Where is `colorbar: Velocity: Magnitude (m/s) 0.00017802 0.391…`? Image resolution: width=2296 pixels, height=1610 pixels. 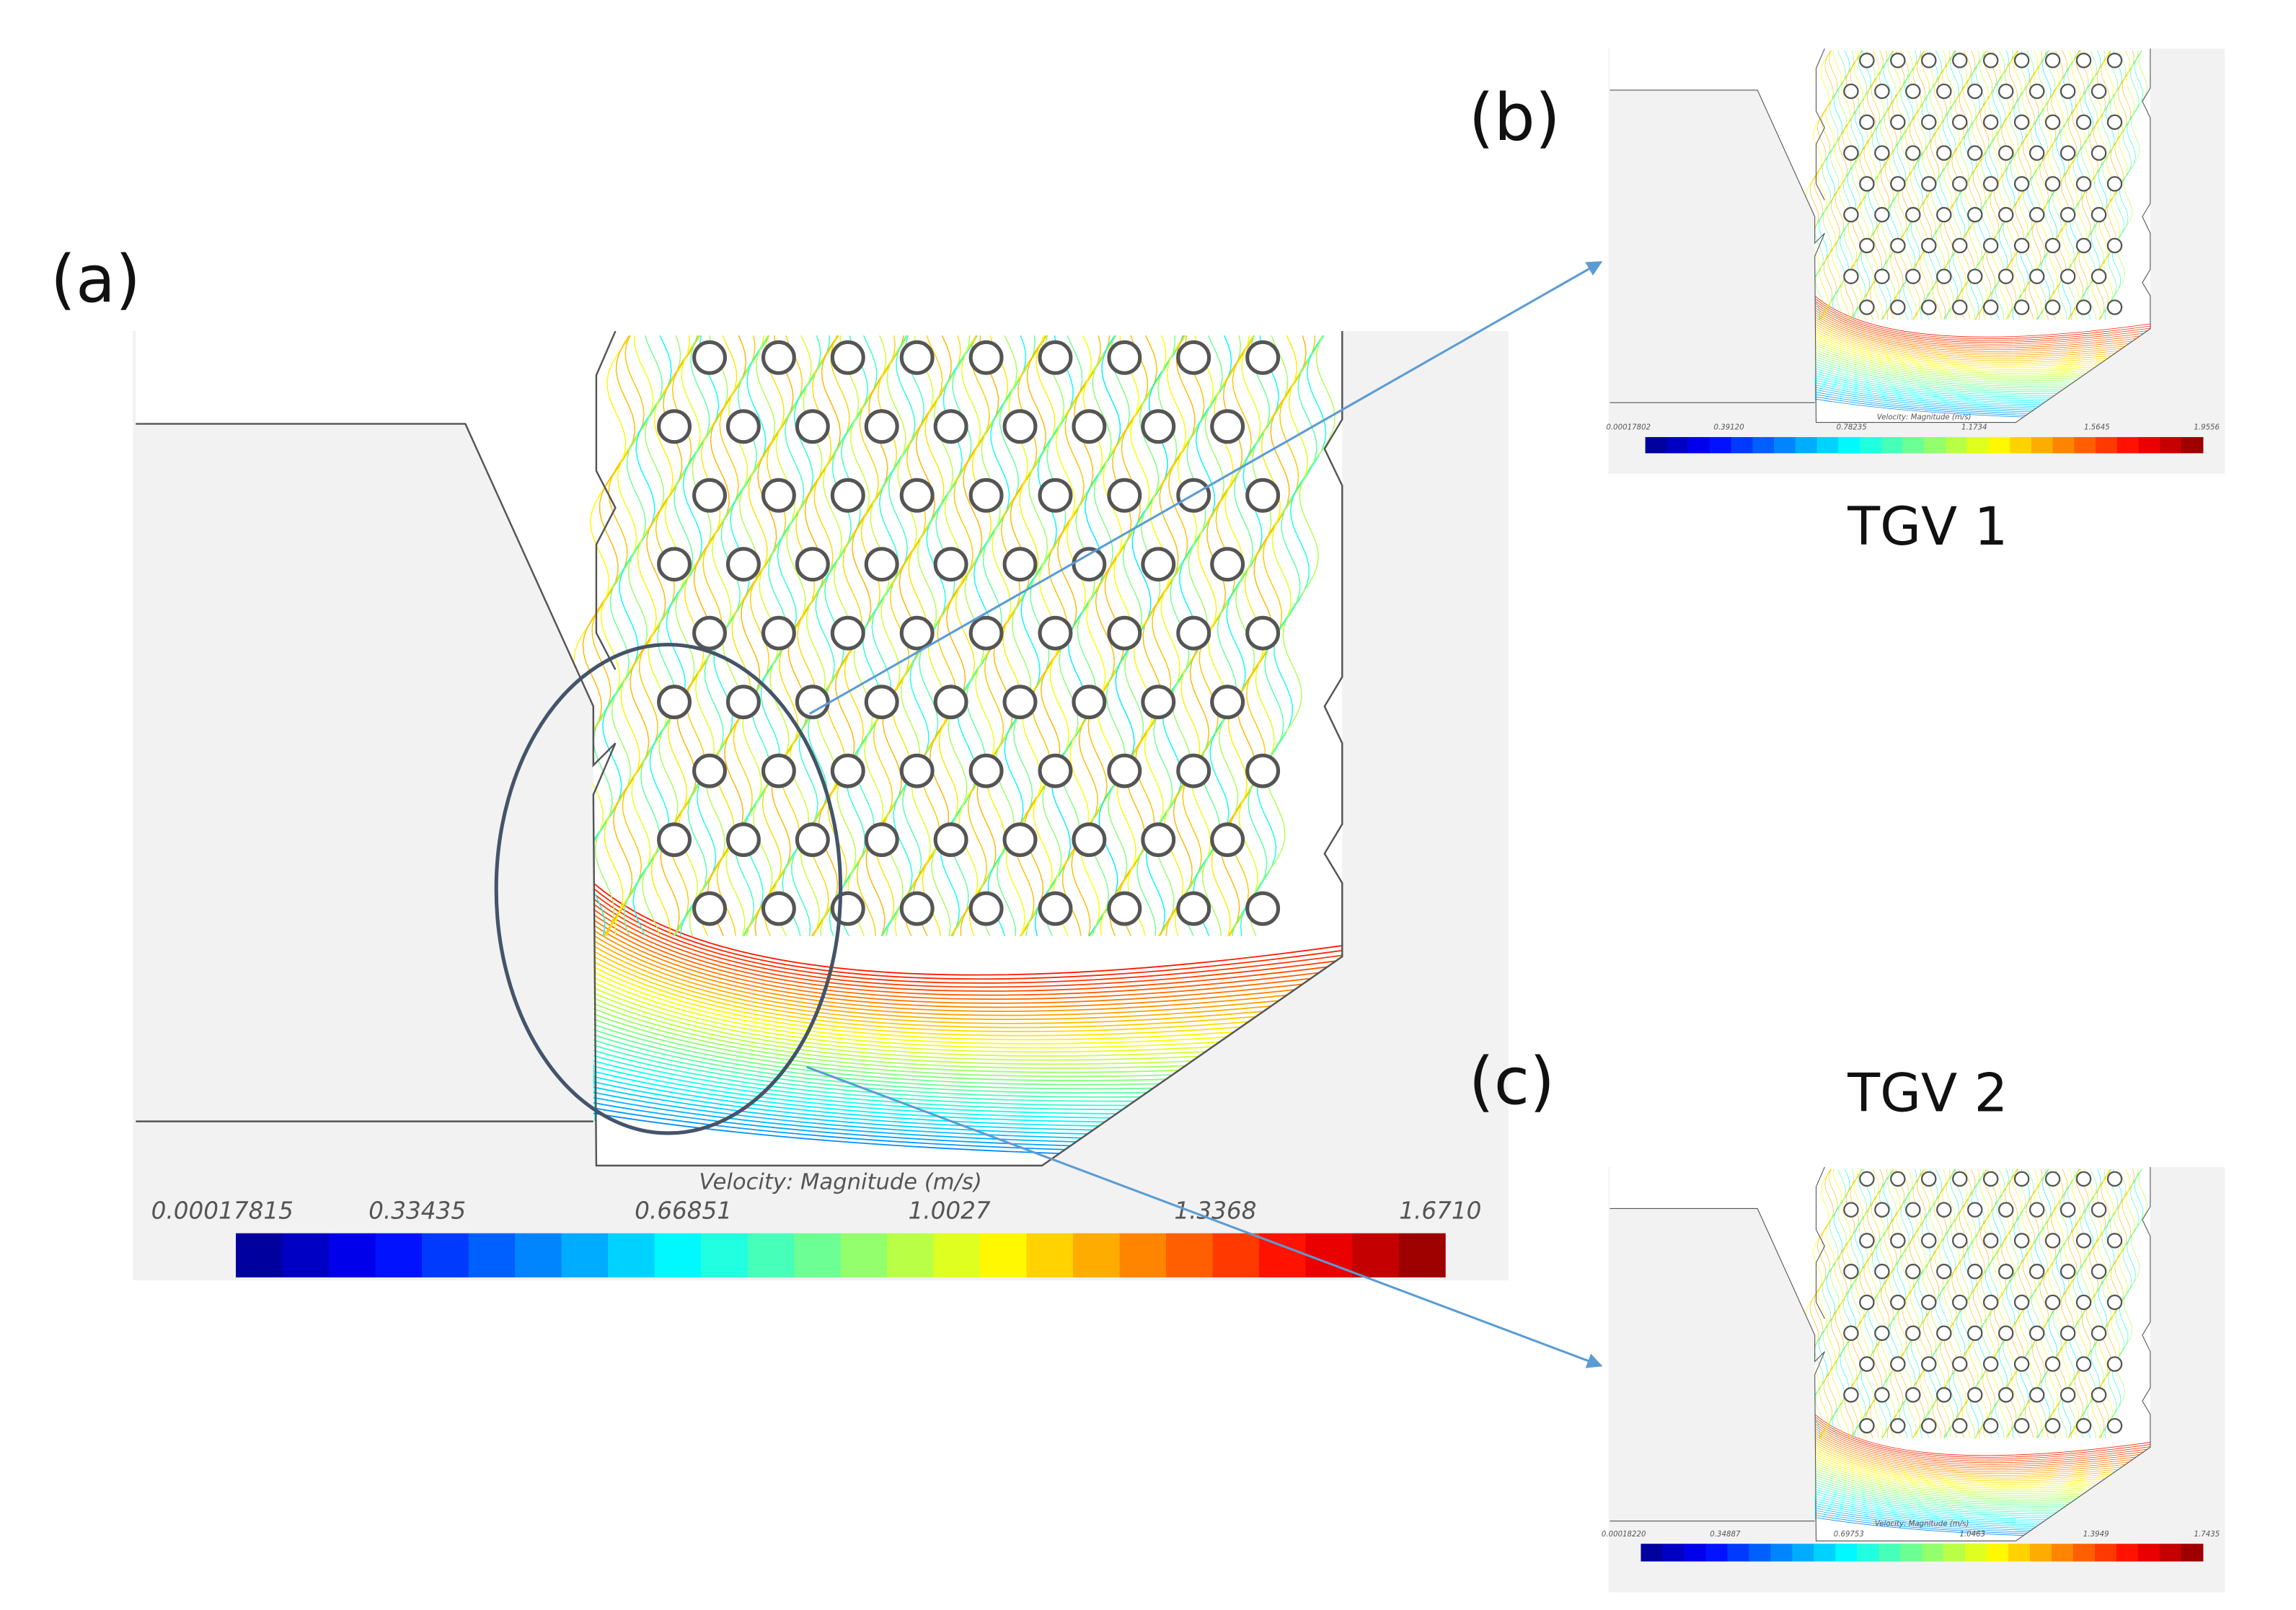
colorbar: Velocity: Magnitude (m/s) 0.00017802 0.391… is located at coordinates (1913, 433).